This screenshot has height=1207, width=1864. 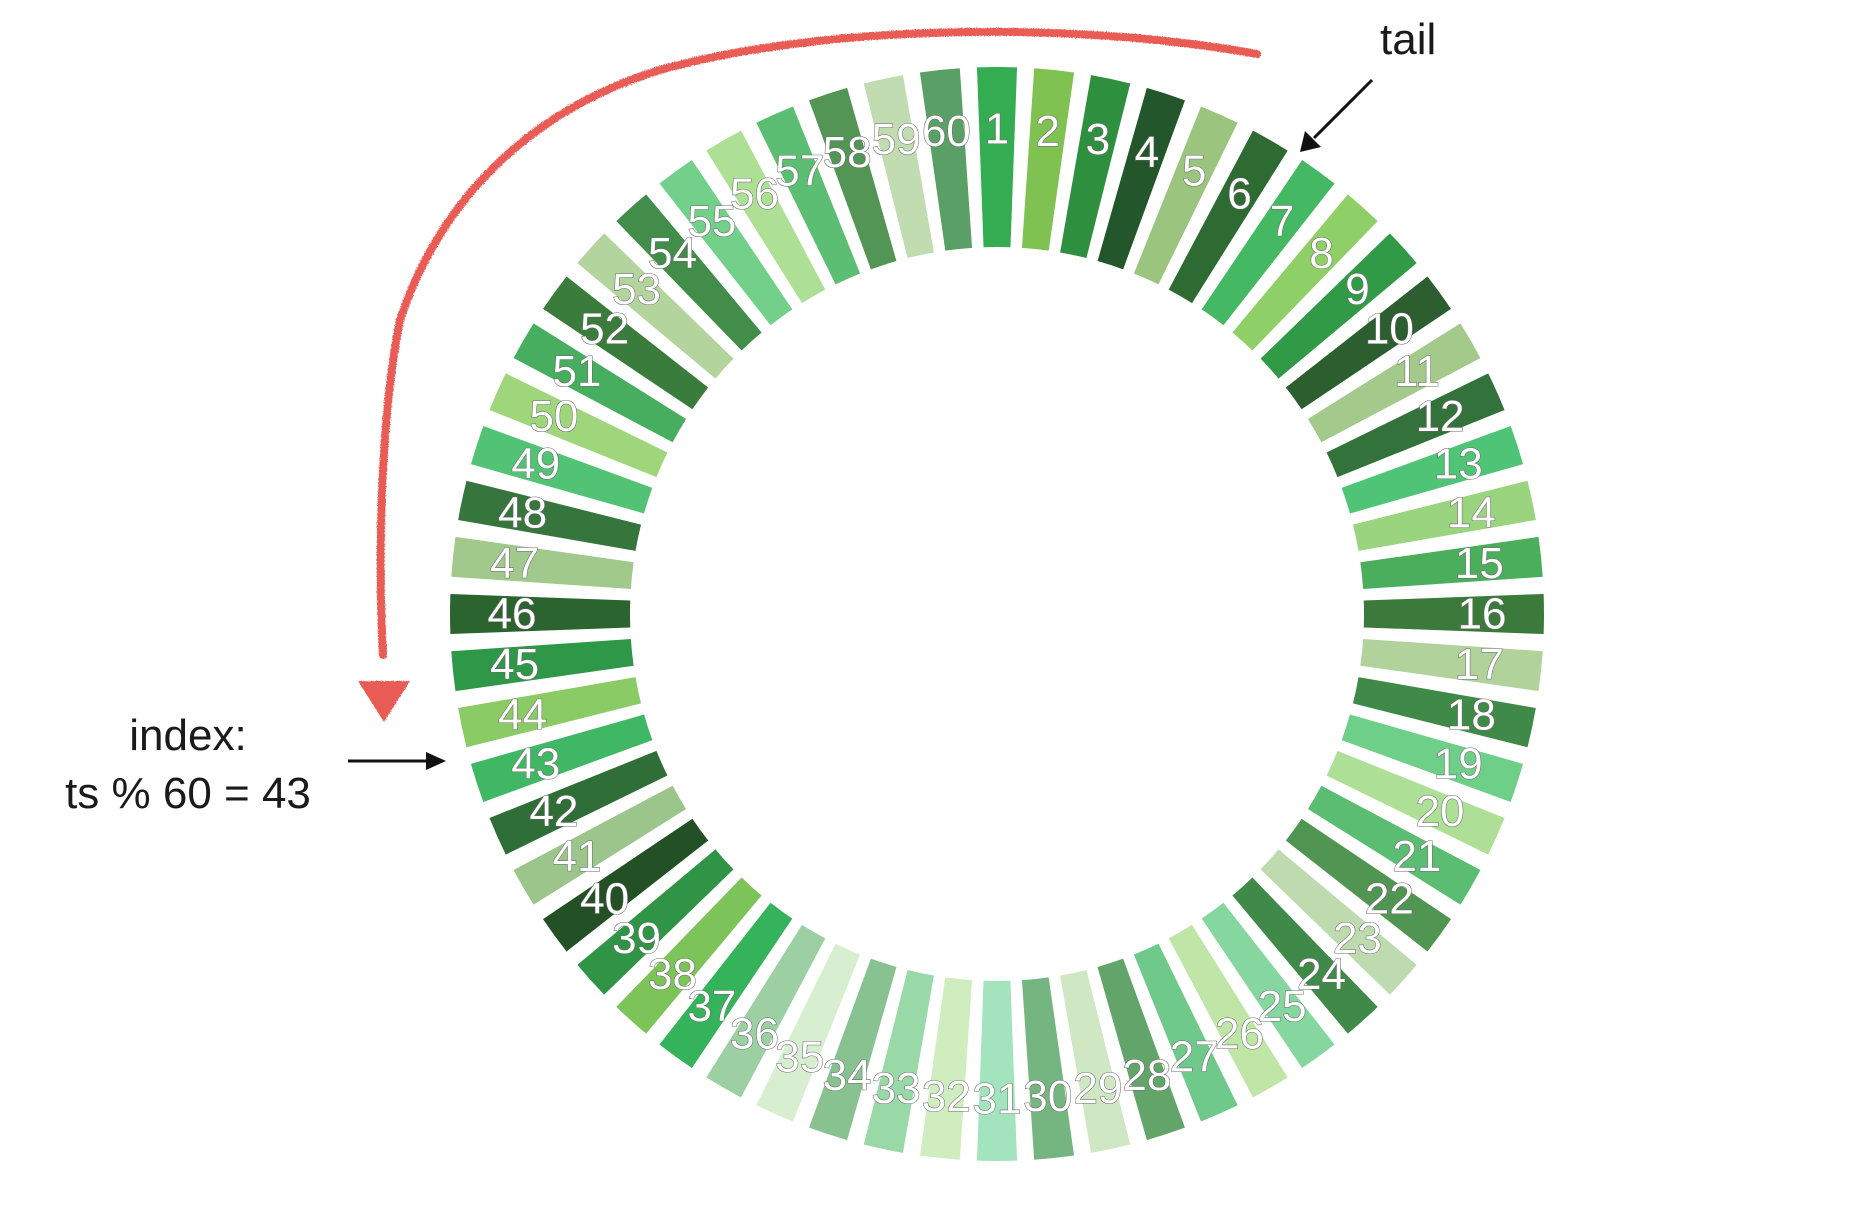 I want to click on ring-segment-label-2: 2, so click(x=1047, y=131).